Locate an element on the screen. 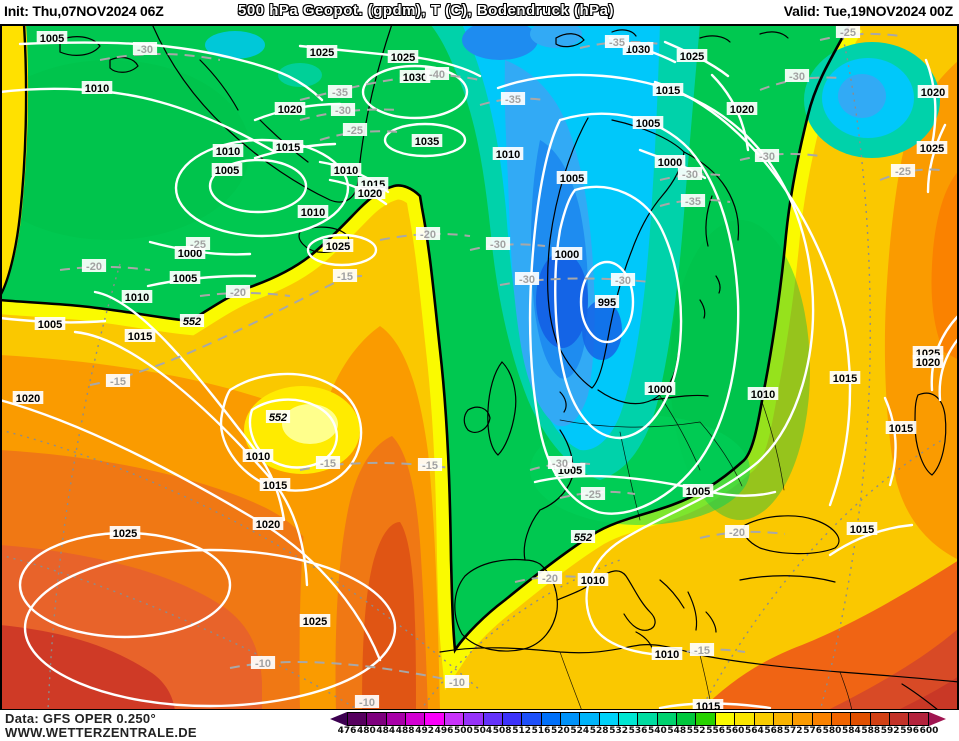  colorbar-tick: 576 is located at coordinates (812, 731).